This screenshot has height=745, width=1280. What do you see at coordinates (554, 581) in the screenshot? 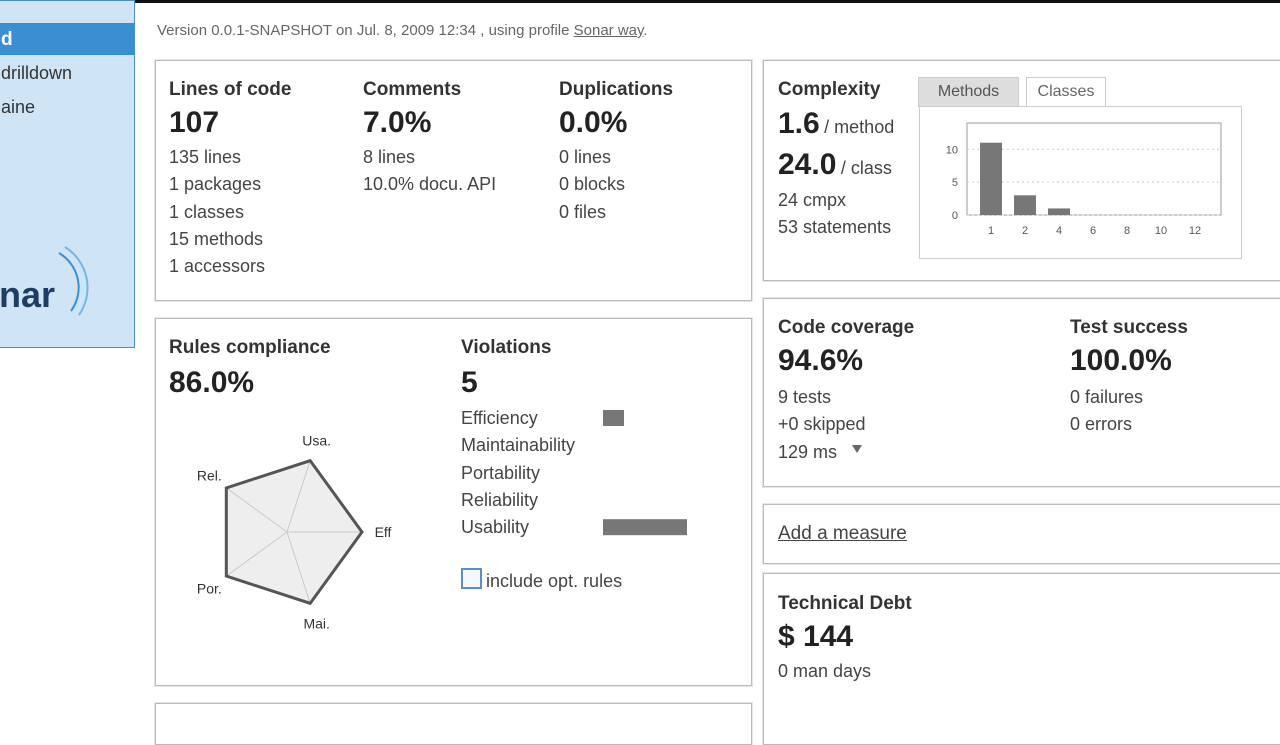
I see `checkbox-label: include opt. rules` at bounding box center [554, 581].